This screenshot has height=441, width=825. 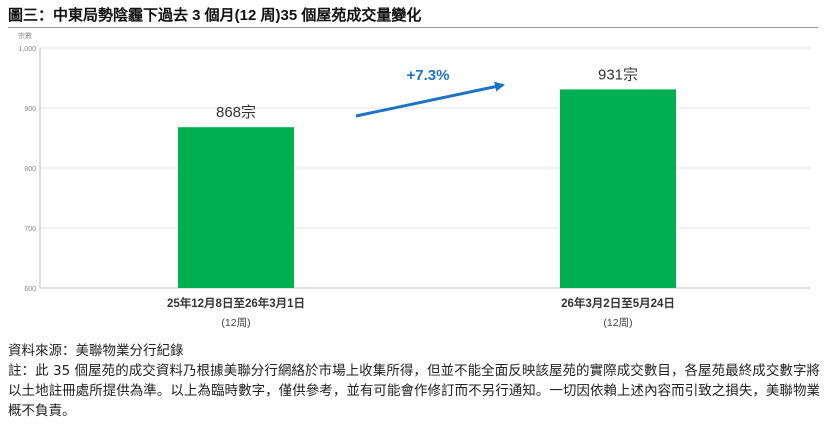 What do you see at coordinates (428, 75) in the screenshot?
I see `growth-annotation: +7.3%` at bounding box center [428, 75].